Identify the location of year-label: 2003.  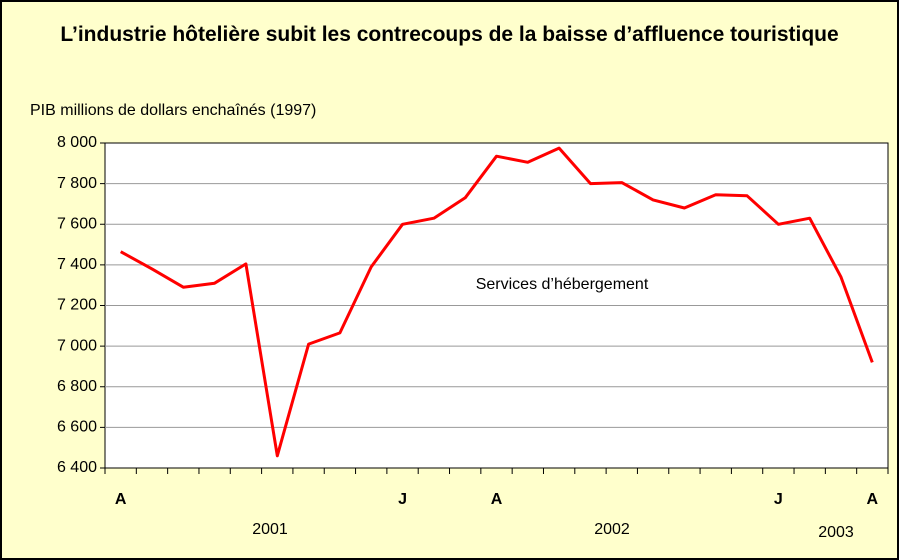
(836, 532).